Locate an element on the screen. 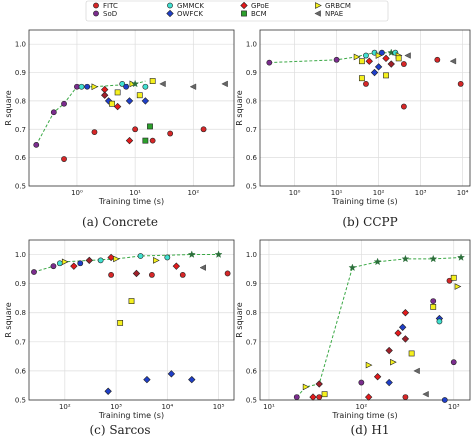 The height and width of the screenshot is (439, 474). legend-marker-npae is located at coordinates (317, 13).